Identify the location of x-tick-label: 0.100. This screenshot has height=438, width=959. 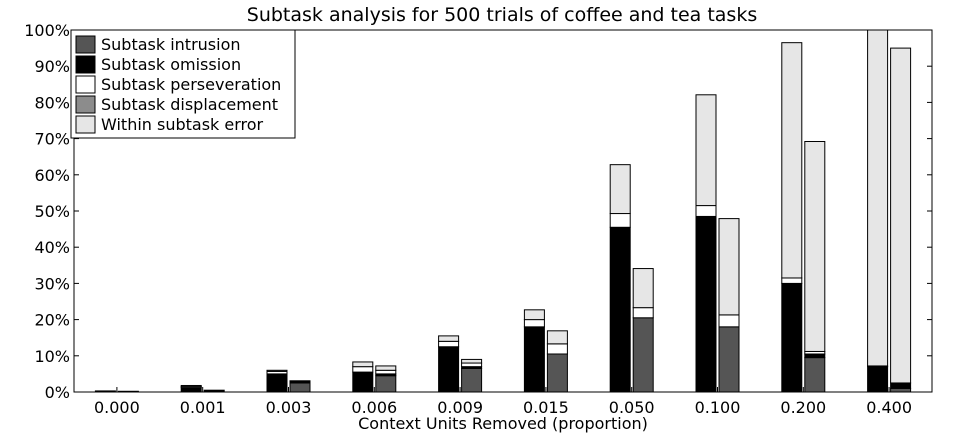
(718, 407).